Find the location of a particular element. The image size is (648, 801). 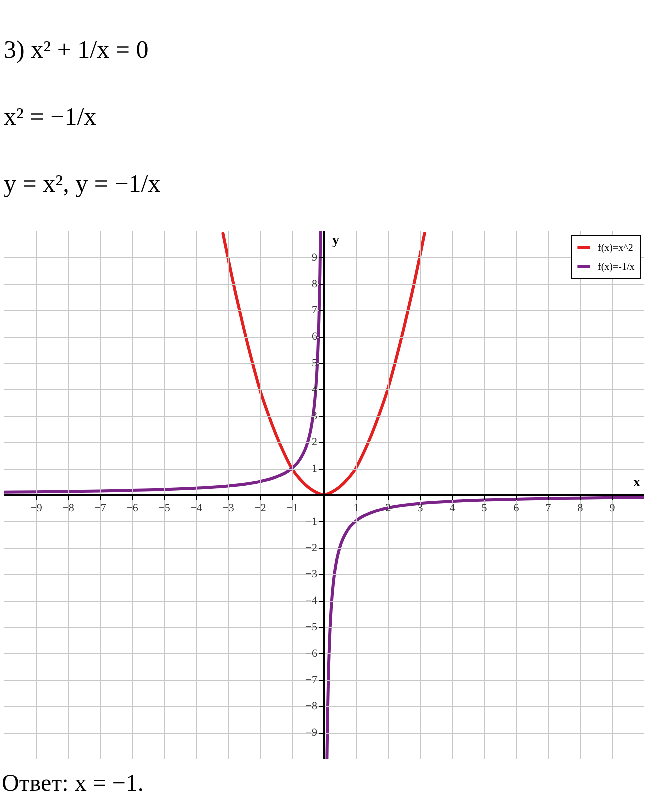

y-tick-label: −1 is located at coordinates (312, 522).